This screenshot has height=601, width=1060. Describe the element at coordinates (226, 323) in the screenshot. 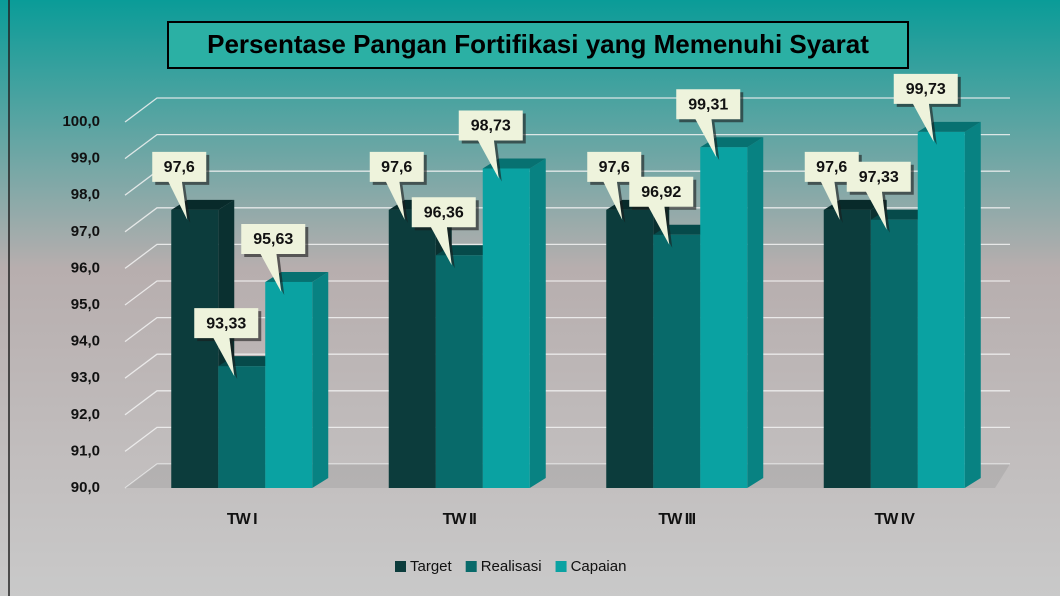

I see `data-label-text: 93,33` at that location.